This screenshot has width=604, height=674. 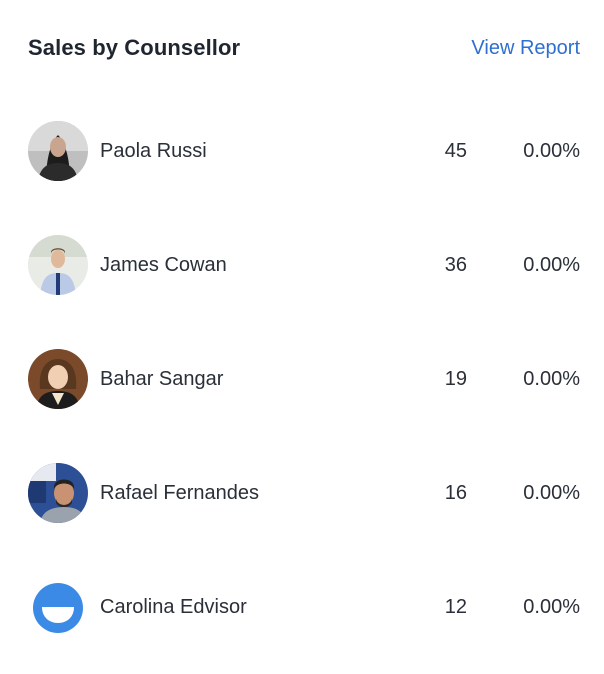 I want to click on sales-count: 36, so click(x=455, y=264).